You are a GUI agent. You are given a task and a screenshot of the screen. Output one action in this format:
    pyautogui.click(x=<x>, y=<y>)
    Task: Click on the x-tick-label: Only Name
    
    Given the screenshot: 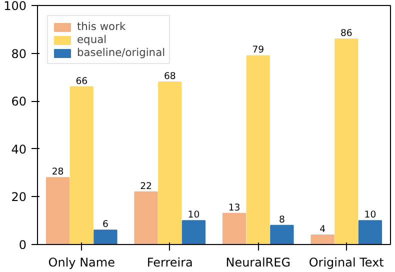 What is the action you would take?
    pyautogui.click(x=81, y=263)
    